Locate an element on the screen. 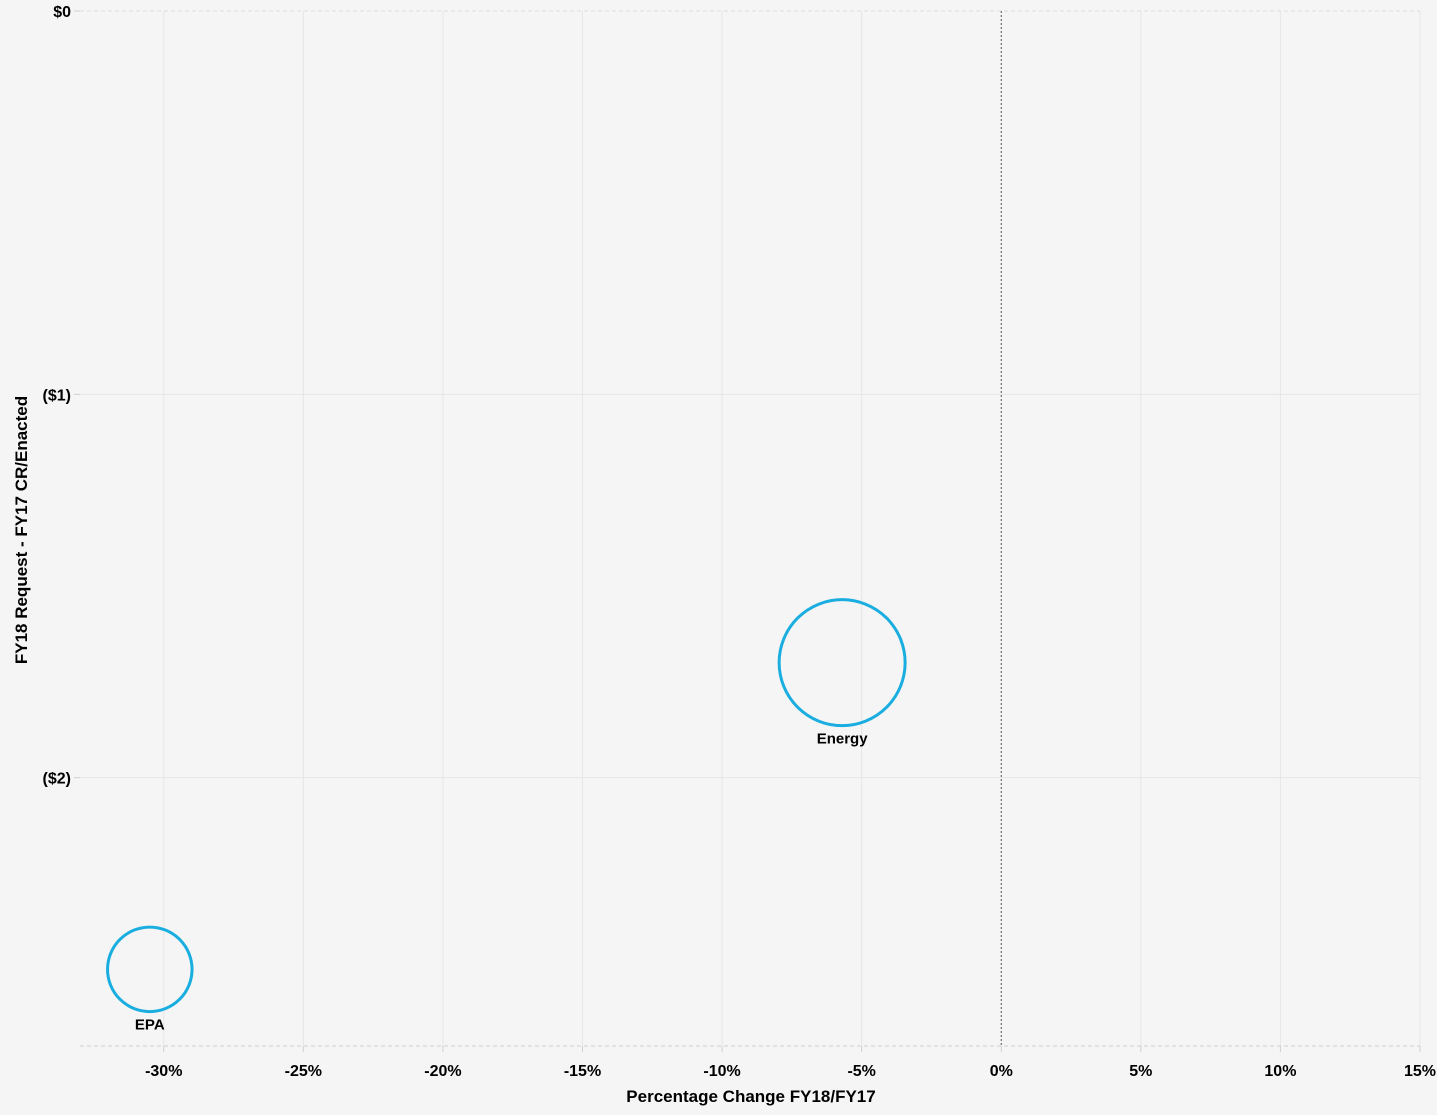 Image resolution: width=1437 pixels, height=1115 pixels. y-tick-label: $0 is located at coordinates (62, 12).